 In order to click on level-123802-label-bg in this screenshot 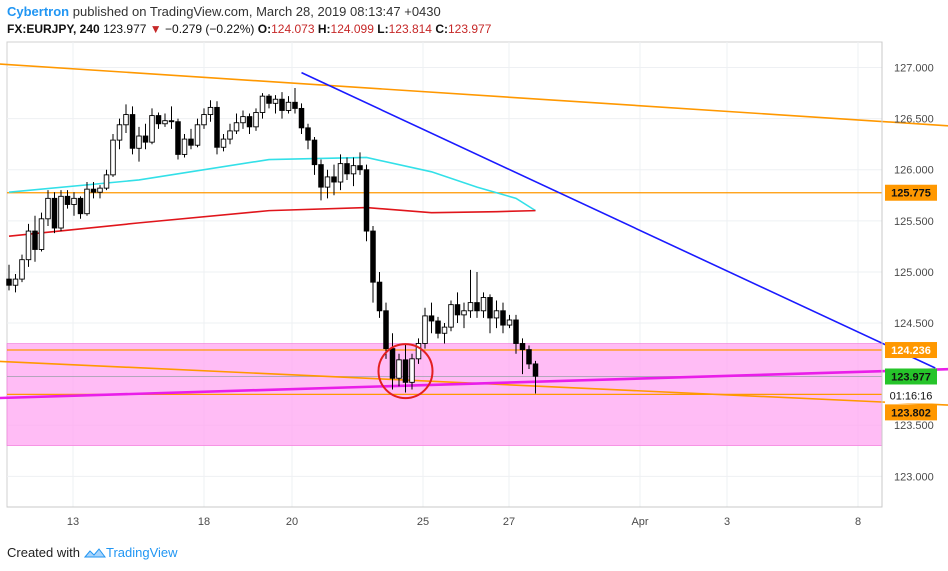, I will do `click(911, 412)`.